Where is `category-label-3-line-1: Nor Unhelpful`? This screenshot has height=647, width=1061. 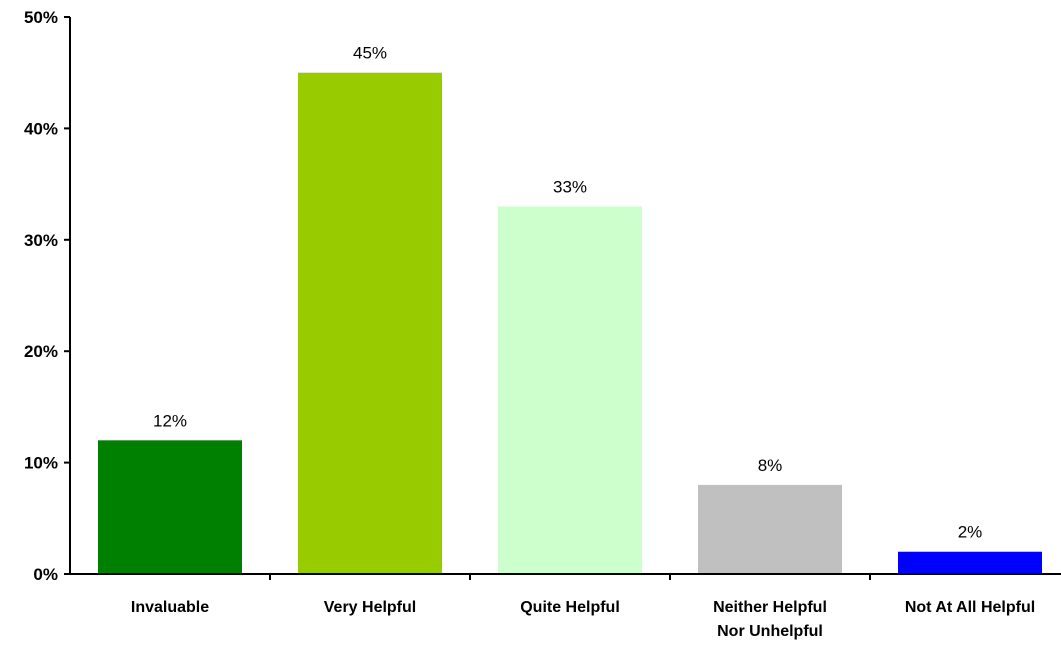 category-label-3-line-1: Nor Unhelpful is located at coordinates (770, 631).